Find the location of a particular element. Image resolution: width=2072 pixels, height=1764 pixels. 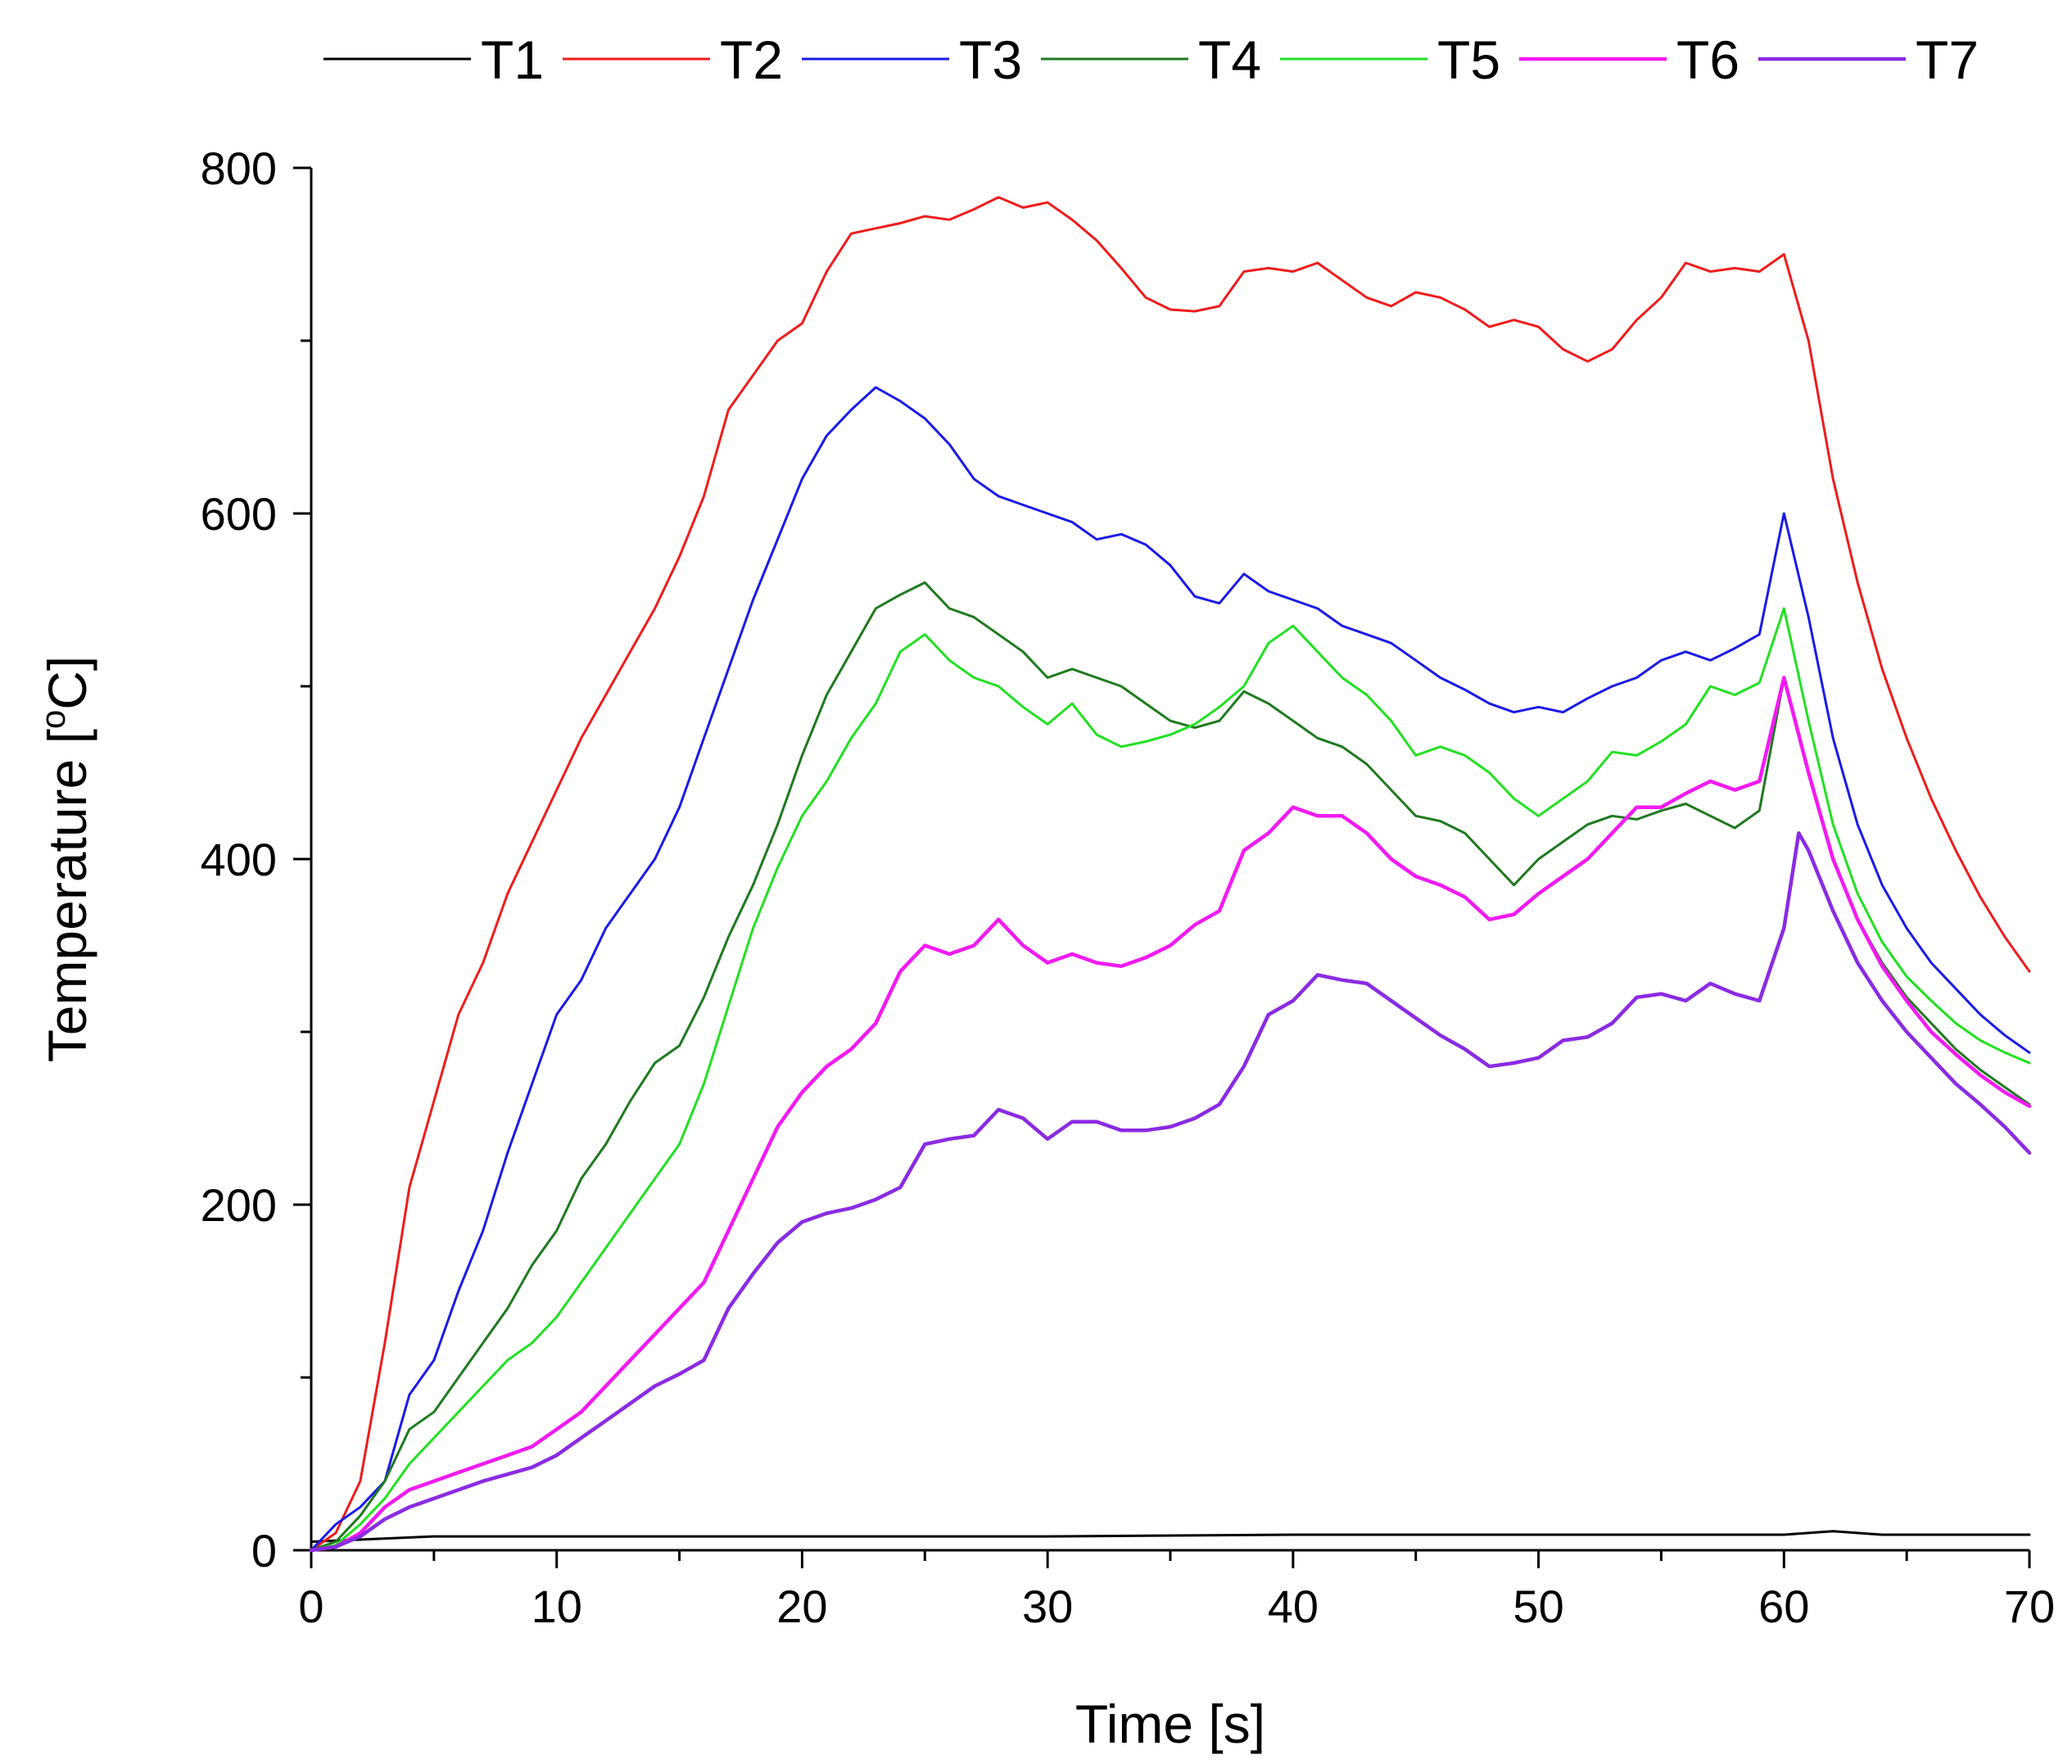

x-tick-label: 60 is located at coordinates (1783, 1606).